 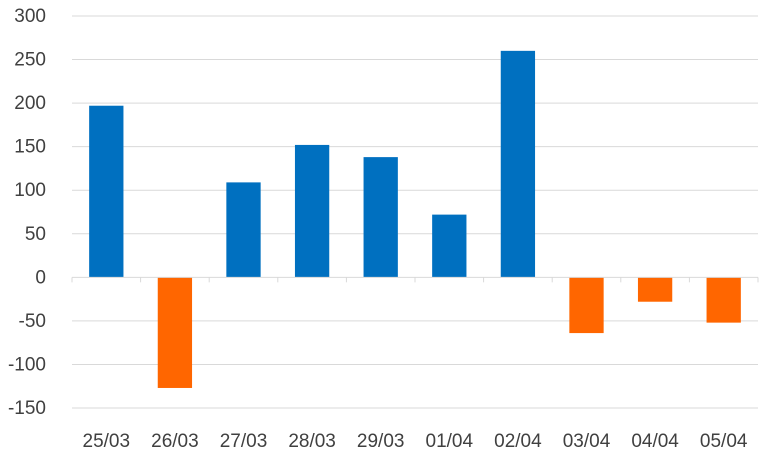 I want to click on x-tick-label: 27/03, so click(x=244, y=441).